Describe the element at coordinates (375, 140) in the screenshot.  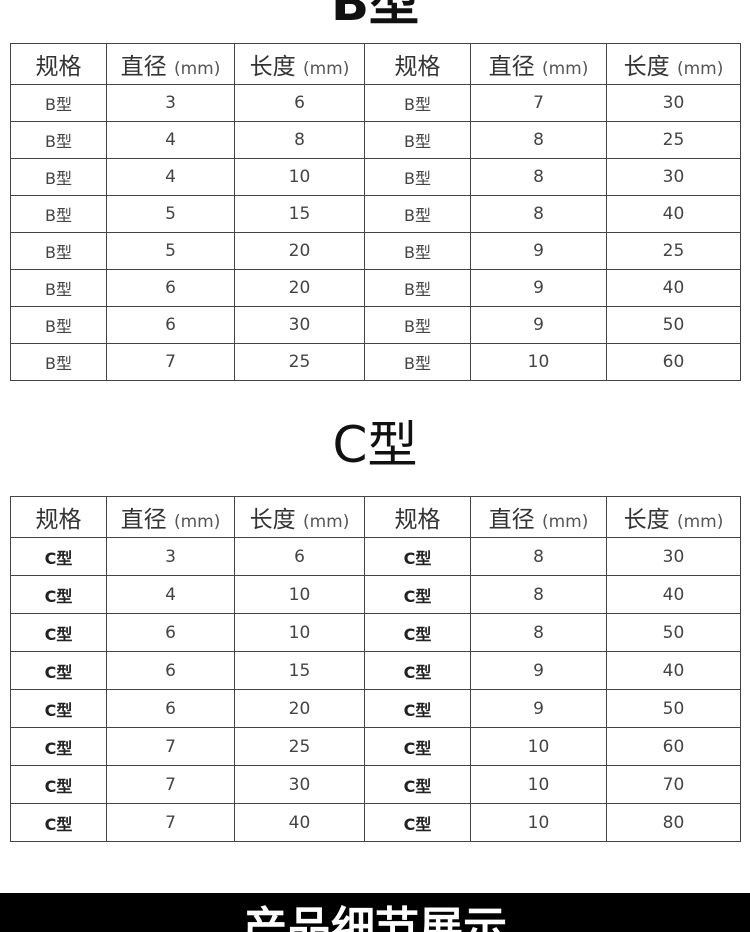
I see `table-row: B型 4 8 B型 8 25` at that location.